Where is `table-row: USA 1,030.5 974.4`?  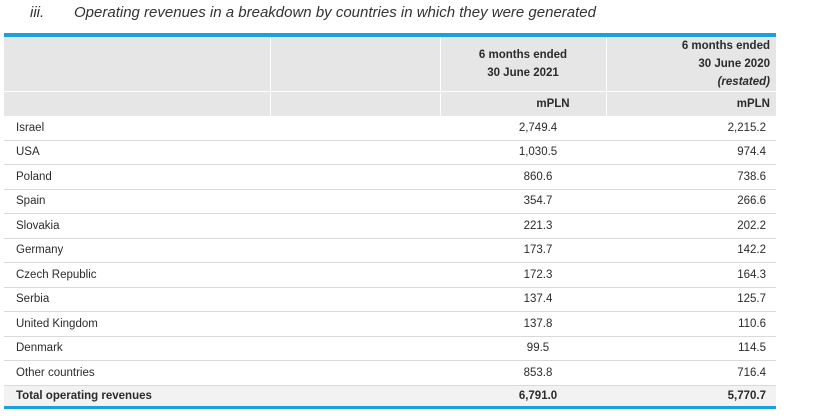
table-row: USA 1,030.5 974.4 is located at coordinates (390, 152).